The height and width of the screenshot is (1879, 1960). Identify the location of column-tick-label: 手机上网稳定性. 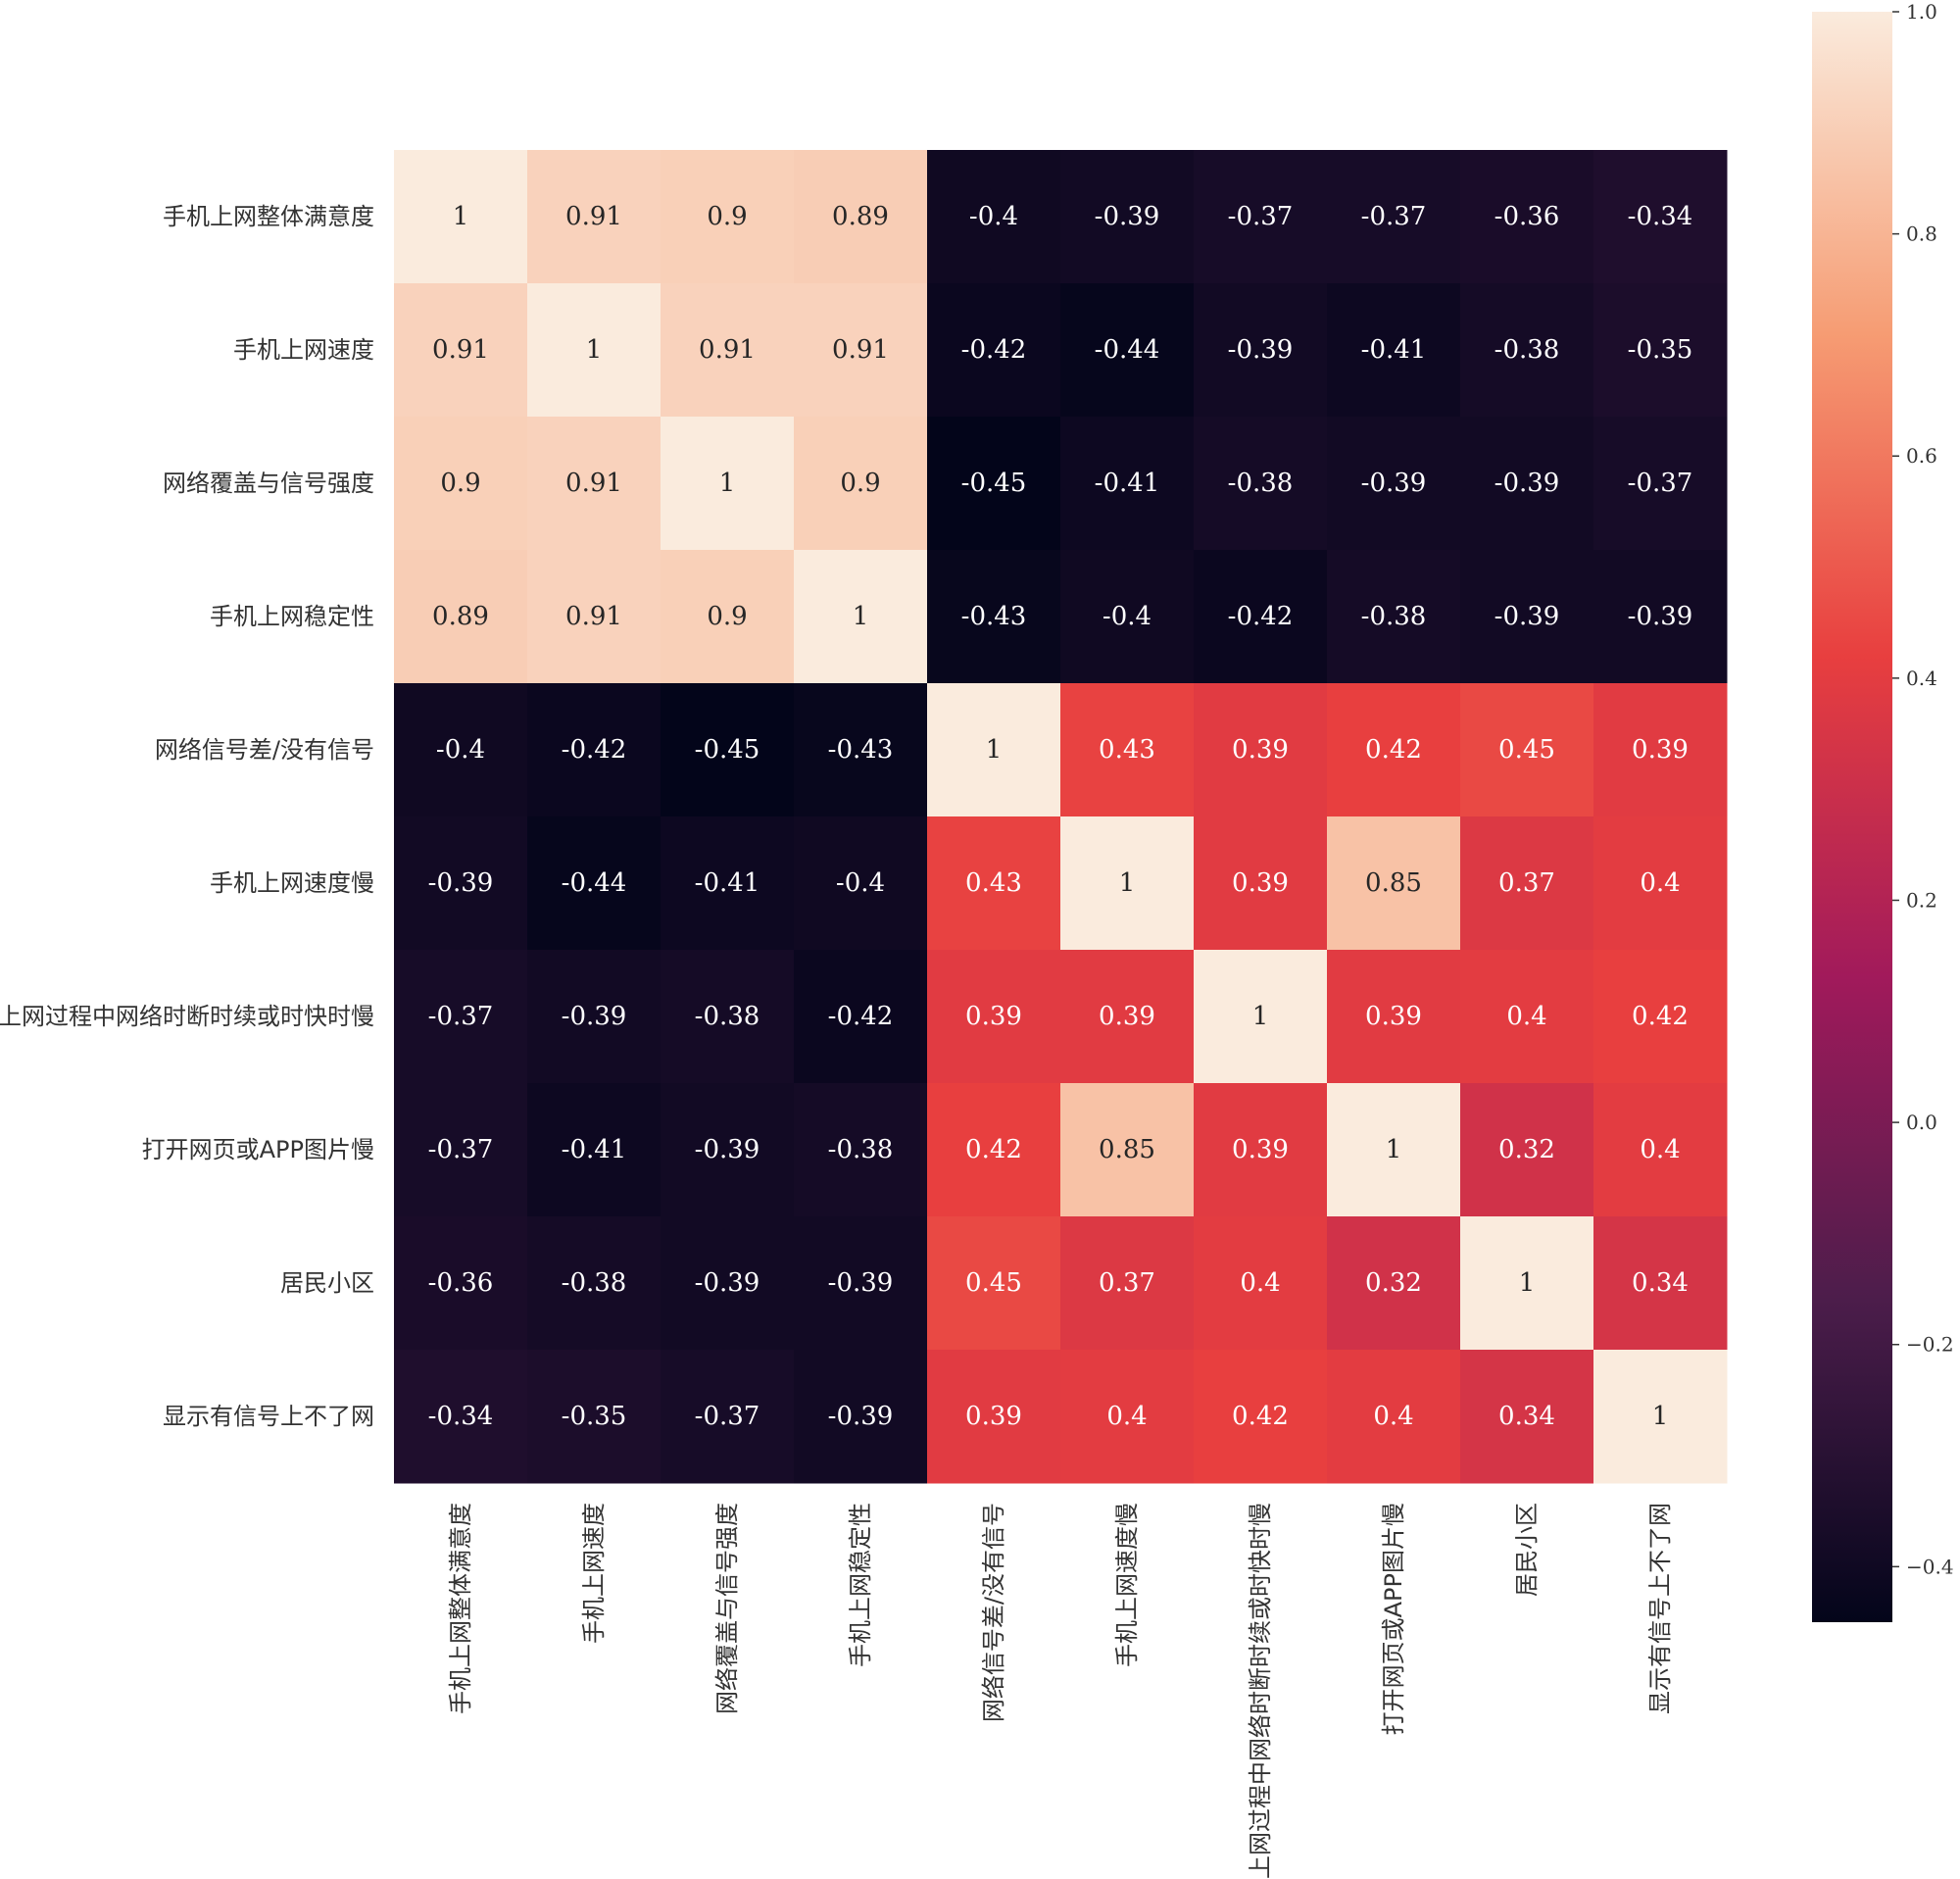
(860, 1585).